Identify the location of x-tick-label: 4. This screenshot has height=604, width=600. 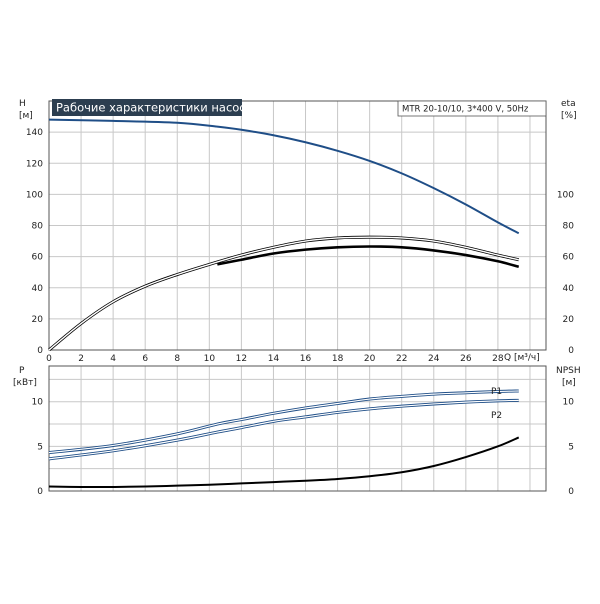
(113, 359).